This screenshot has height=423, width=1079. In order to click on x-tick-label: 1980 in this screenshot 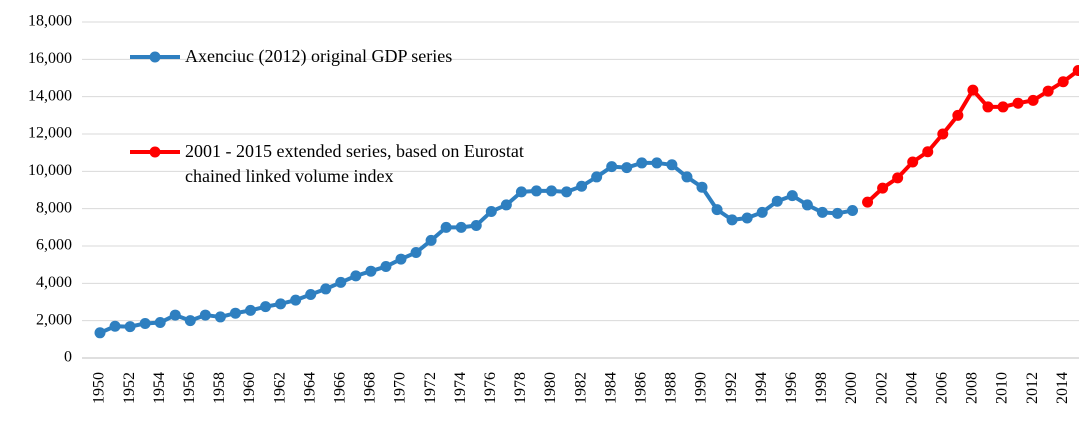, I will do `click(550, 388)`.